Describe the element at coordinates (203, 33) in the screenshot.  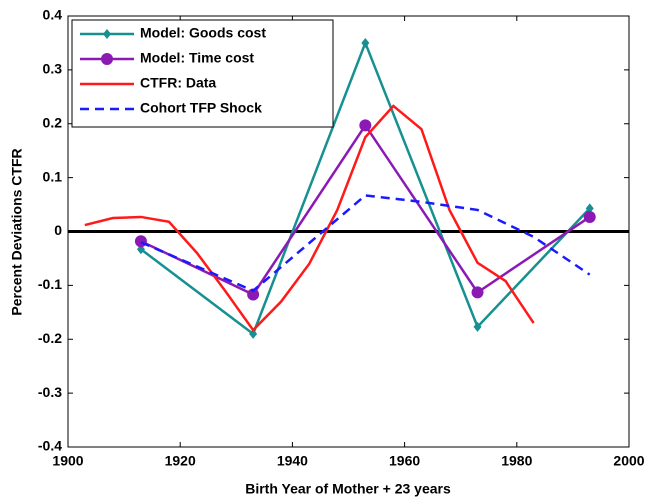
I see `legend-label: Model: Goods cost` at that location.